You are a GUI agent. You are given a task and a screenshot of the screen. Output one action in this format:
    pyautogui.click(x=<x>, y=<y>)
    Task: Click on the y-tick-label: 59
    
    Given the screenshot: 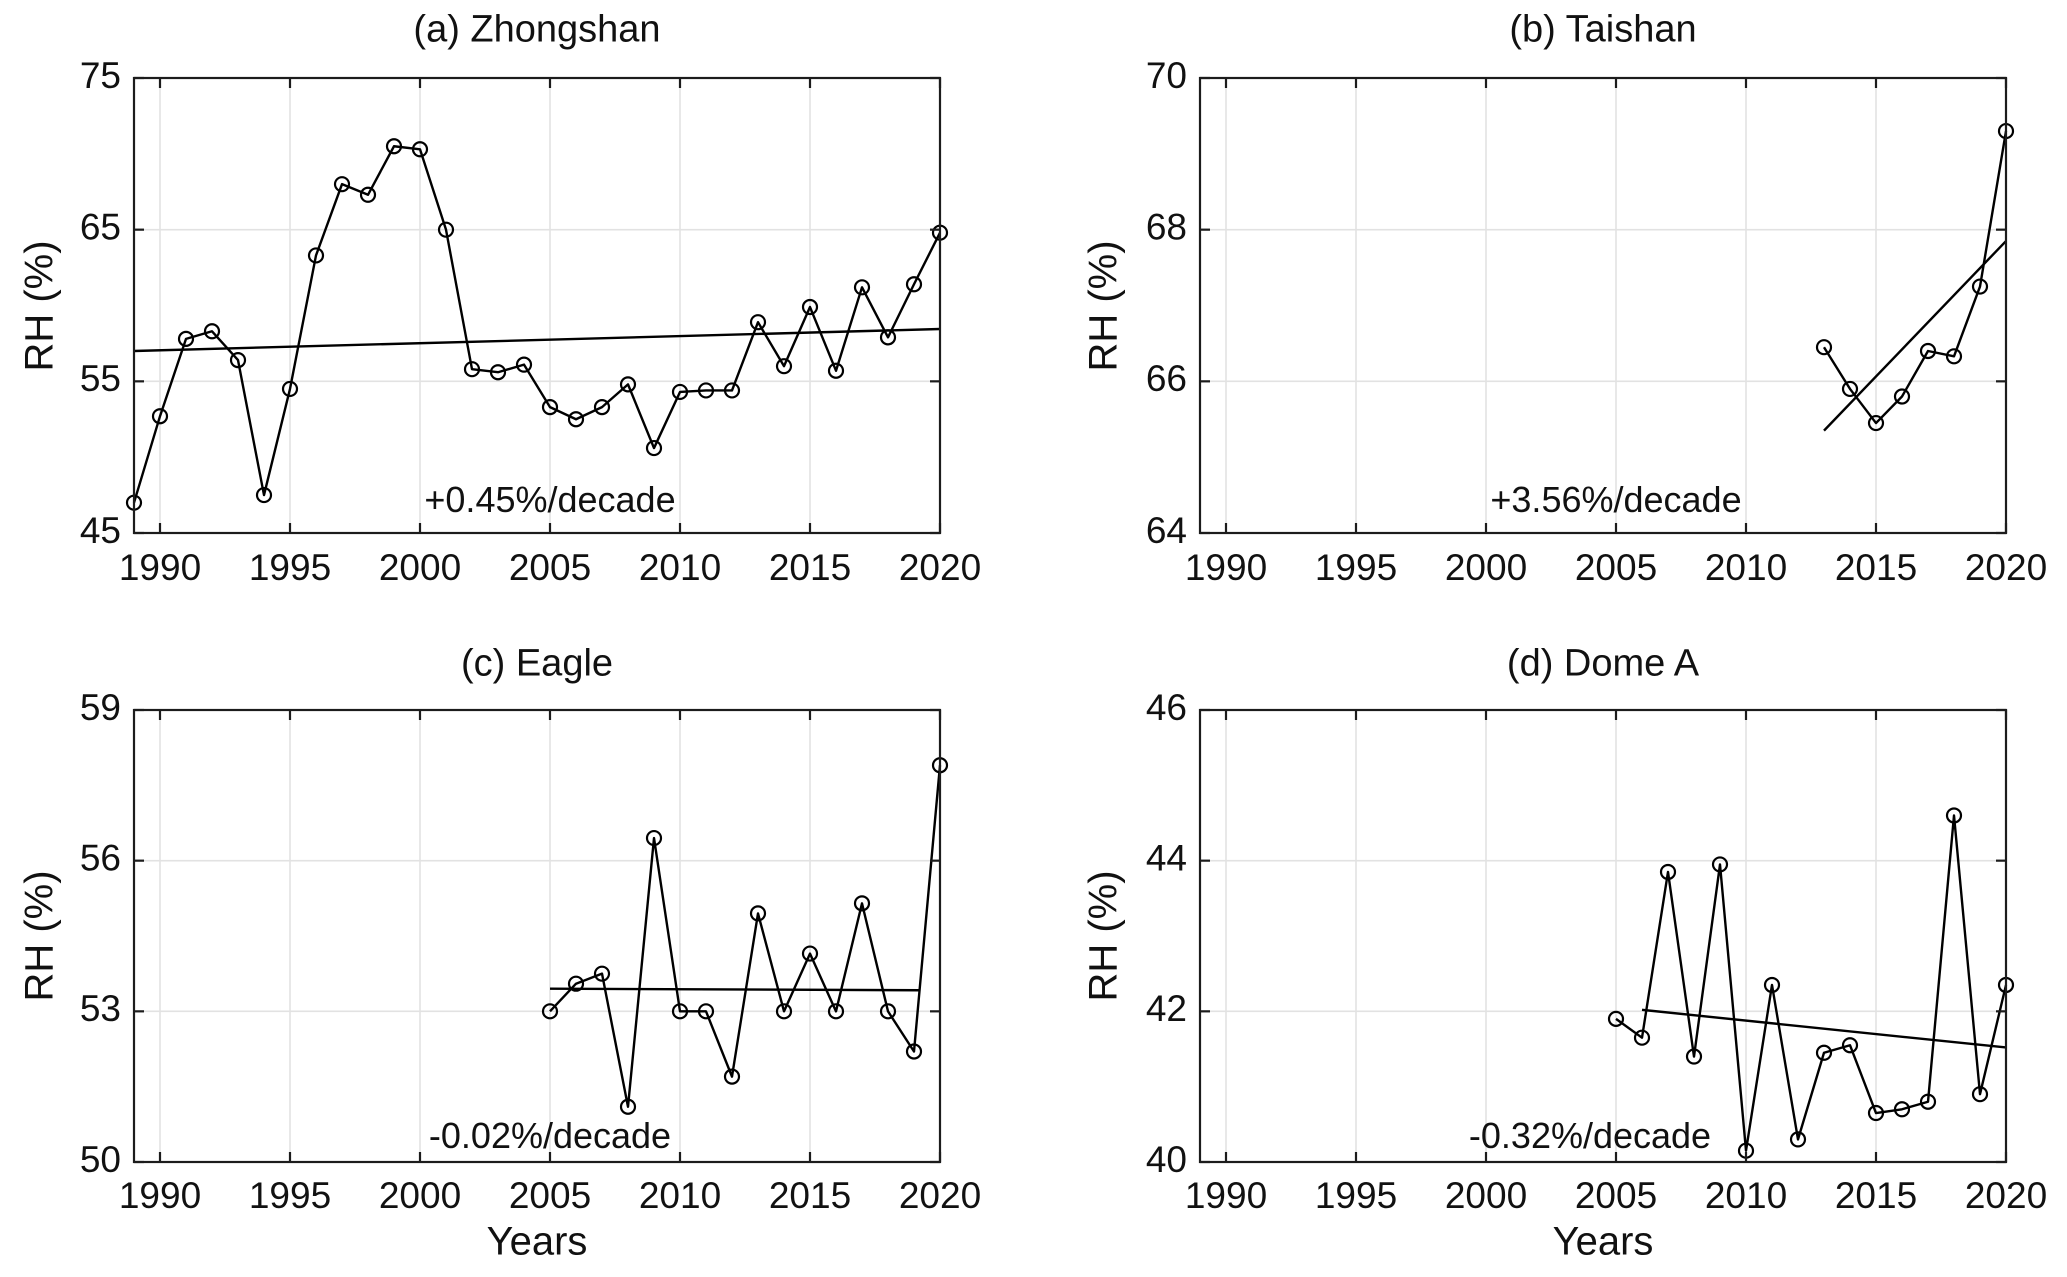 What is the action you would take?
    pyautogui.click(x=100, y=707)
    